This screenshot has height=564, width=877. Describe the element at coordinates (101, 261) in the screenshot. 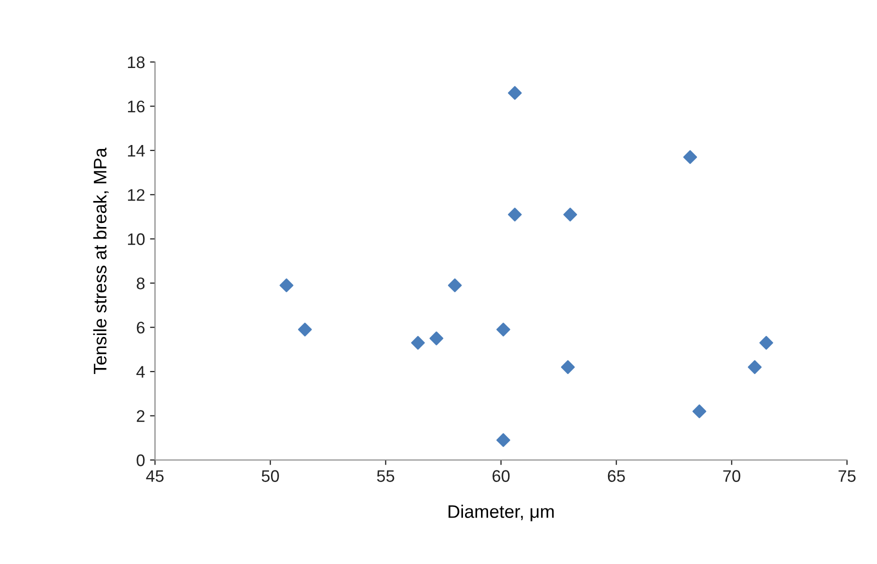

I see `y-axis-title: Tensile stress at break, MPa` at that location.